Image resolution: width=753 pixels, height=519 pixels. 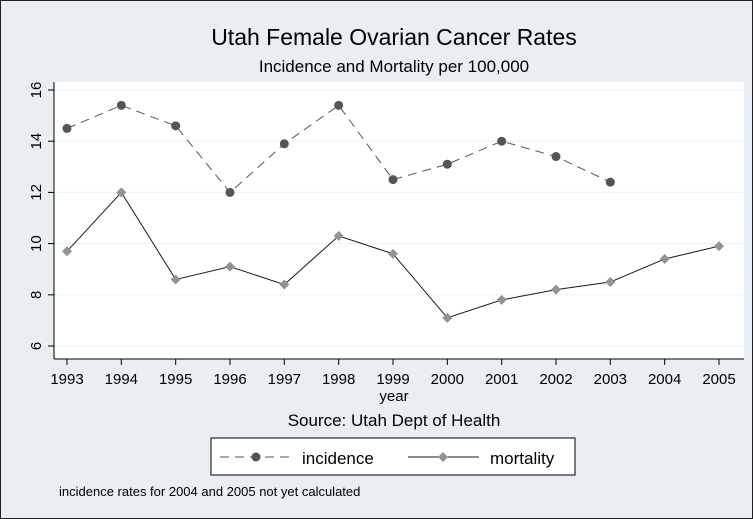 I want to click on y-tick-label: 10, so click(x=36, y=243).